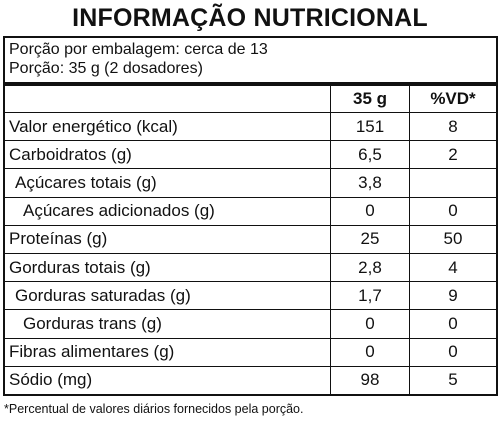  Describe the element at coordinates (370, 379) in the screenshot. I see `amount: 98` at that location.